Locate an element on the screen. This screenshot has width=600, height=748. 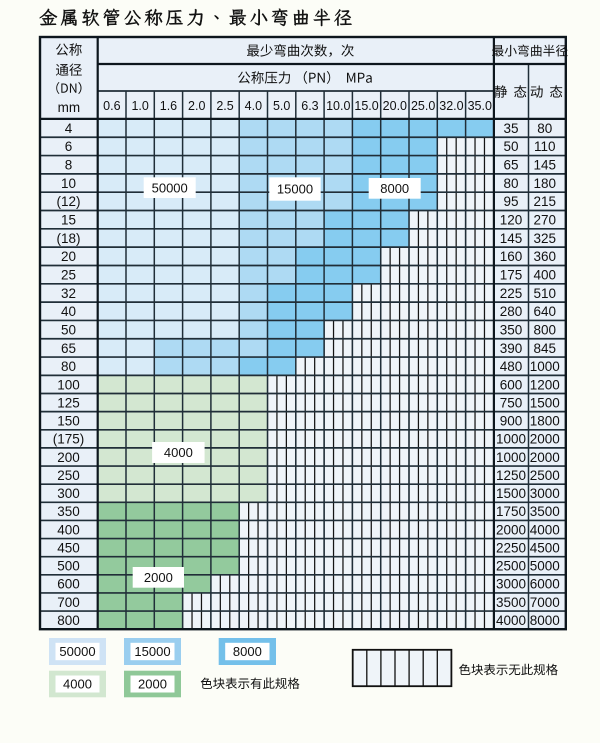
svg-text: 325 is located at coordinates (545, 238).